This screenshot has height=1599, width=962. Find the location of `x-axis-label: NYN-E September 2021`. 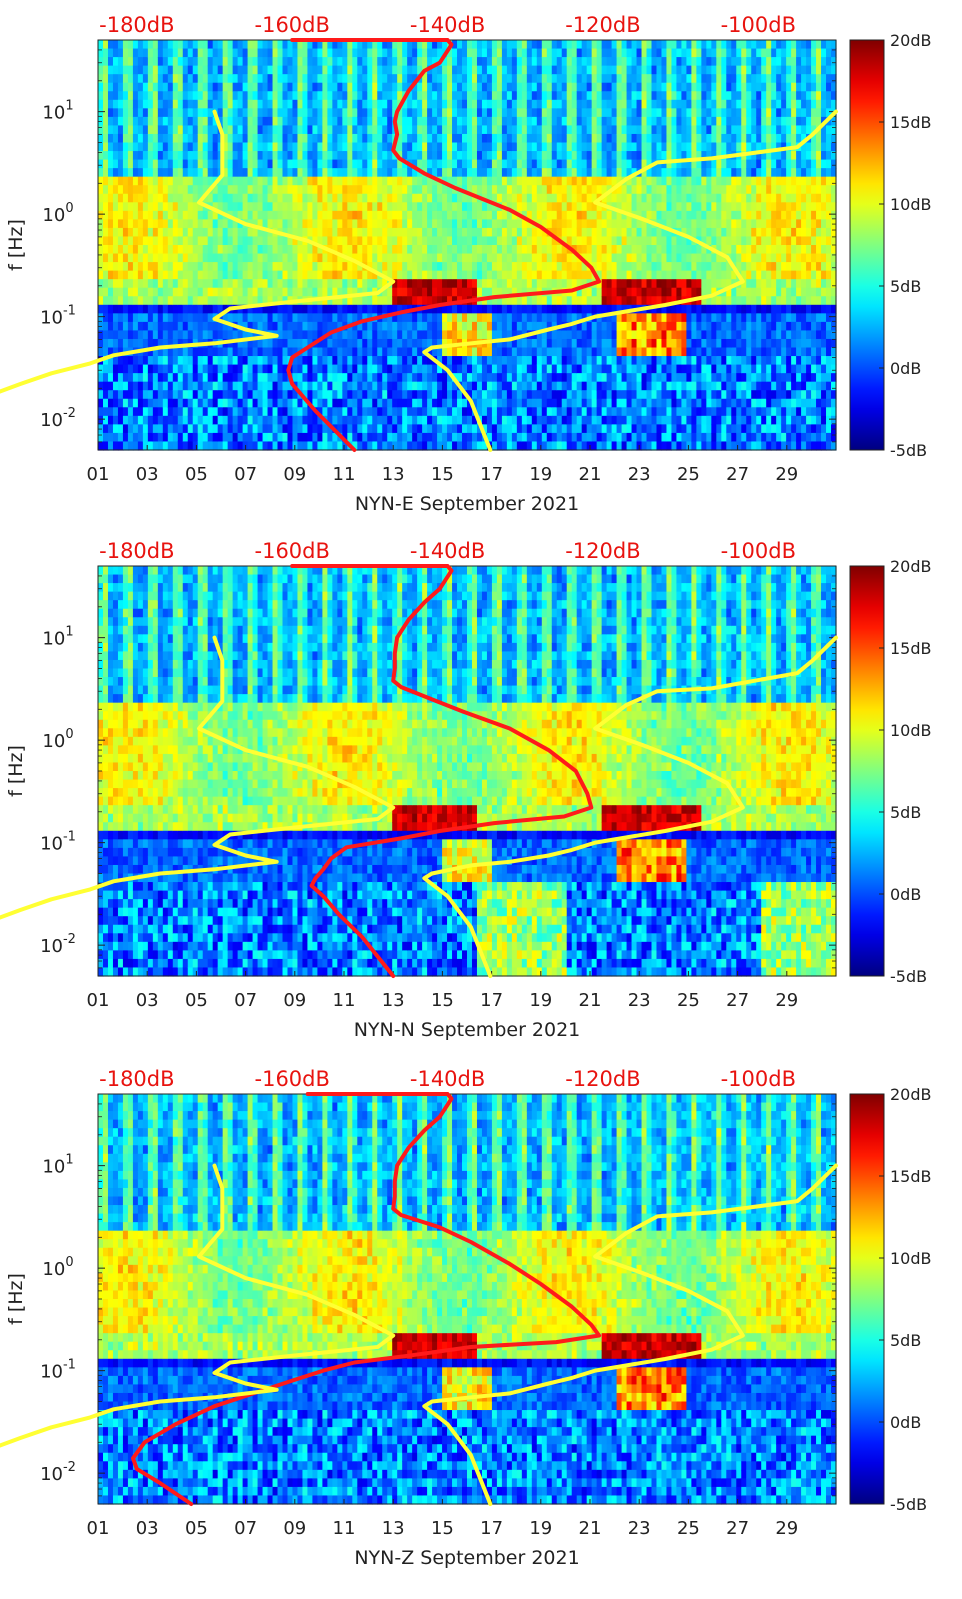

x-axis-label: NYN-E September 2021 is located at coordinates (467, 504).